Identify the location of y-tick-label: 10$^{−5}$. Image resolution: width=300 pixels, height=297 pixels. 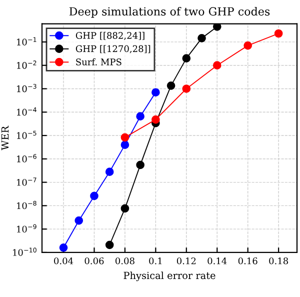
(26, 135).